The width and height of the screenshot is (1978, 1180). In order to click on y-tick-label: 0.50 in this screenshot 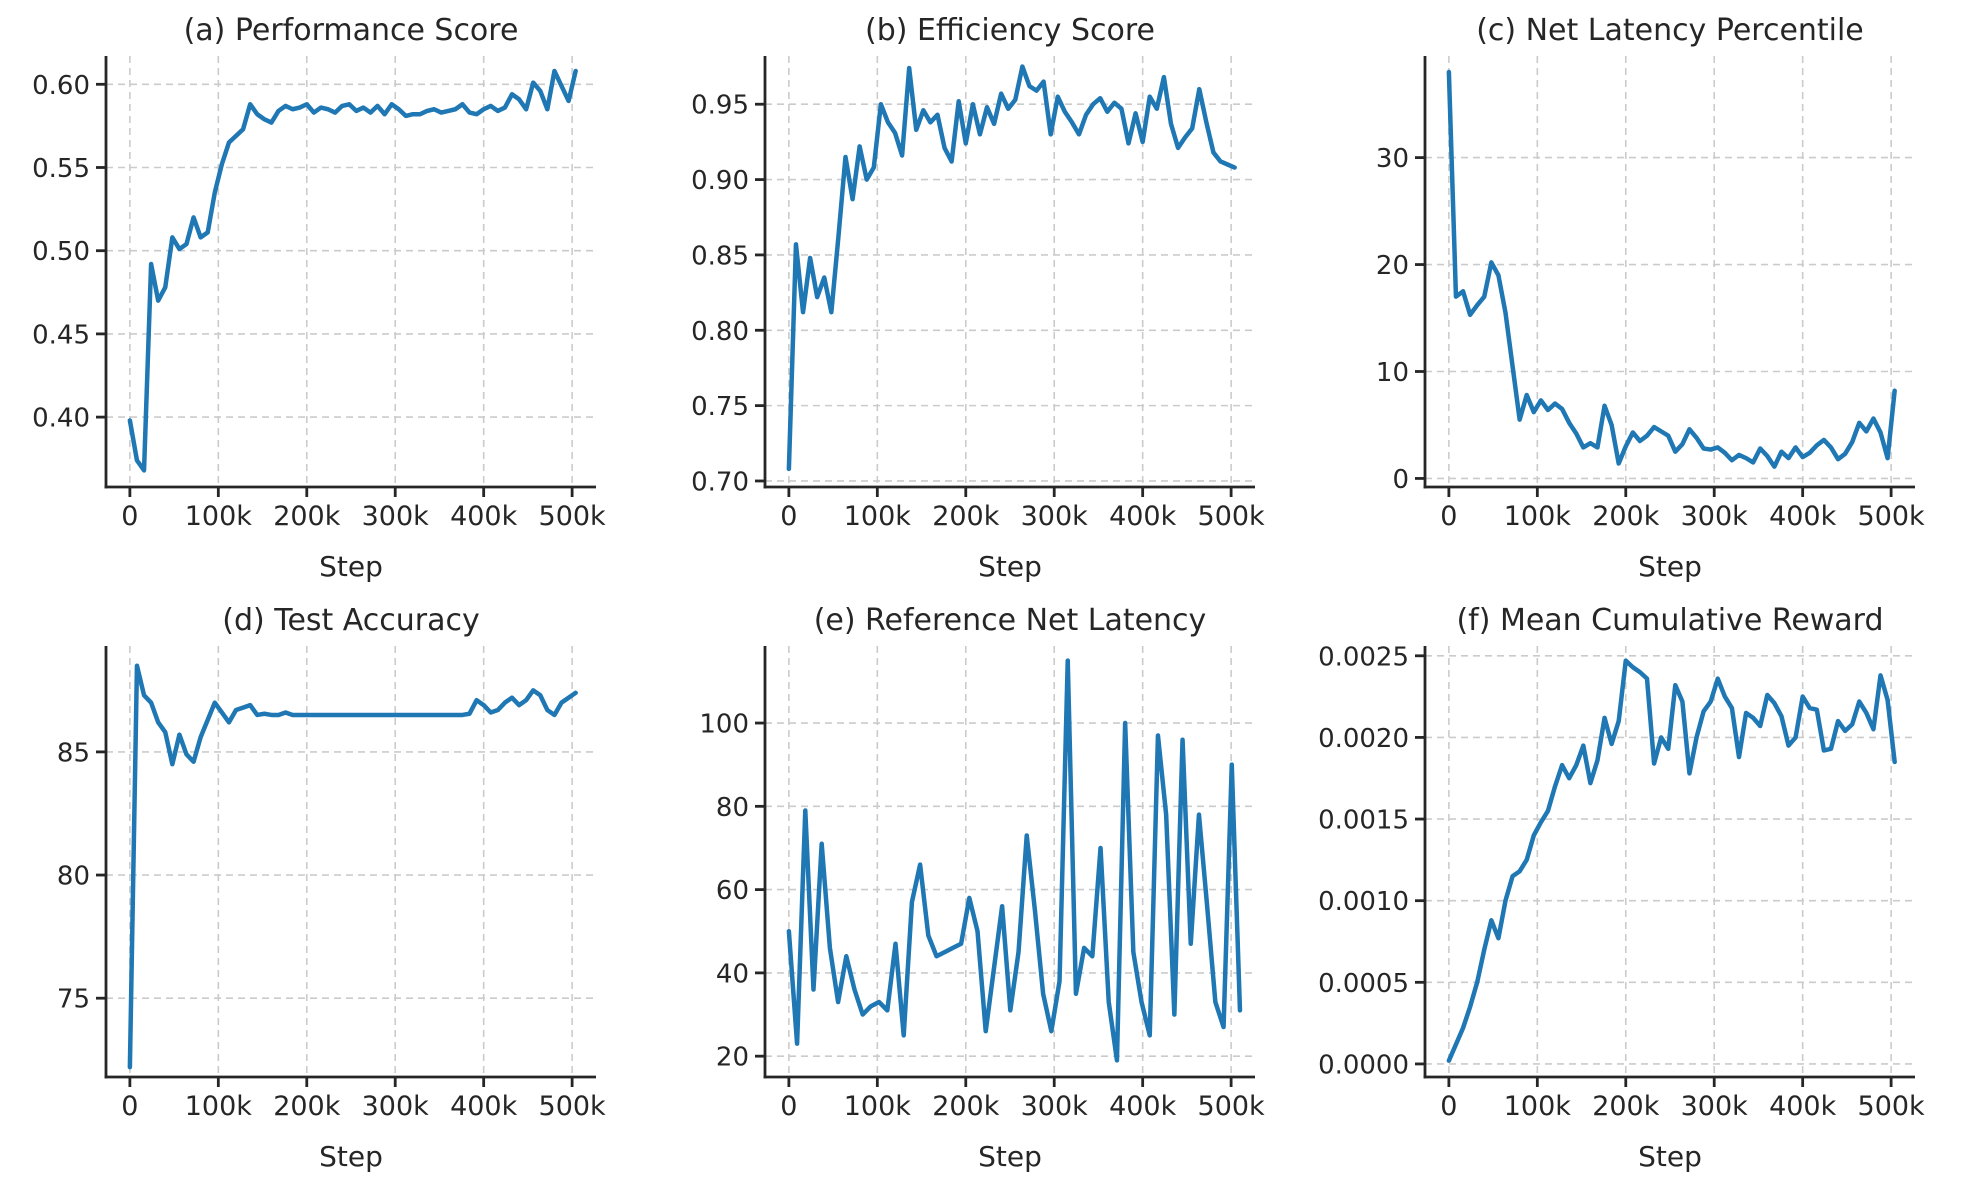, I will do `click(61, 252)`.